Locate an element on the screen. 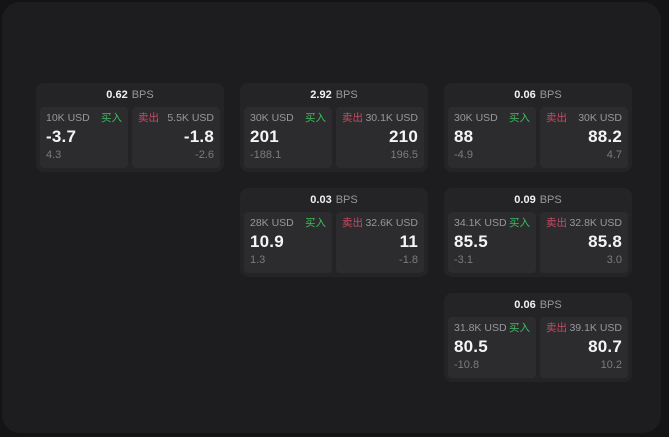 This screenshot has height=437, width=669. sell-price: 88.2 is located at coordinates (605, 136).